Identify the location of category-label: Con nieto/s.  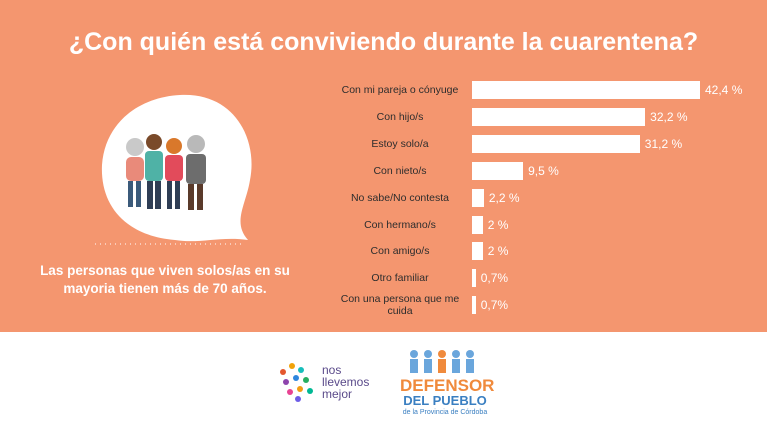
(400, 170).